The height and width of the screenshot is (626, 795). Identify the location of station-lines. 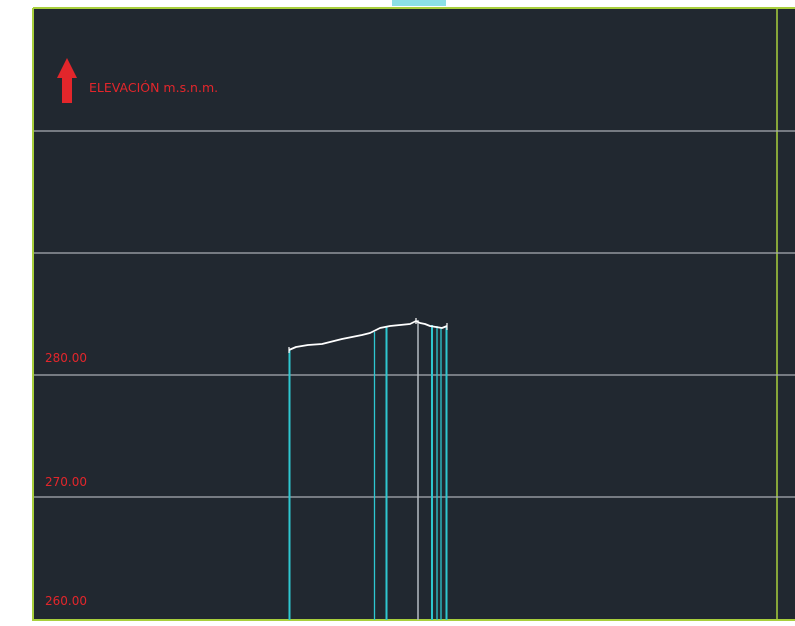
(368, 472).